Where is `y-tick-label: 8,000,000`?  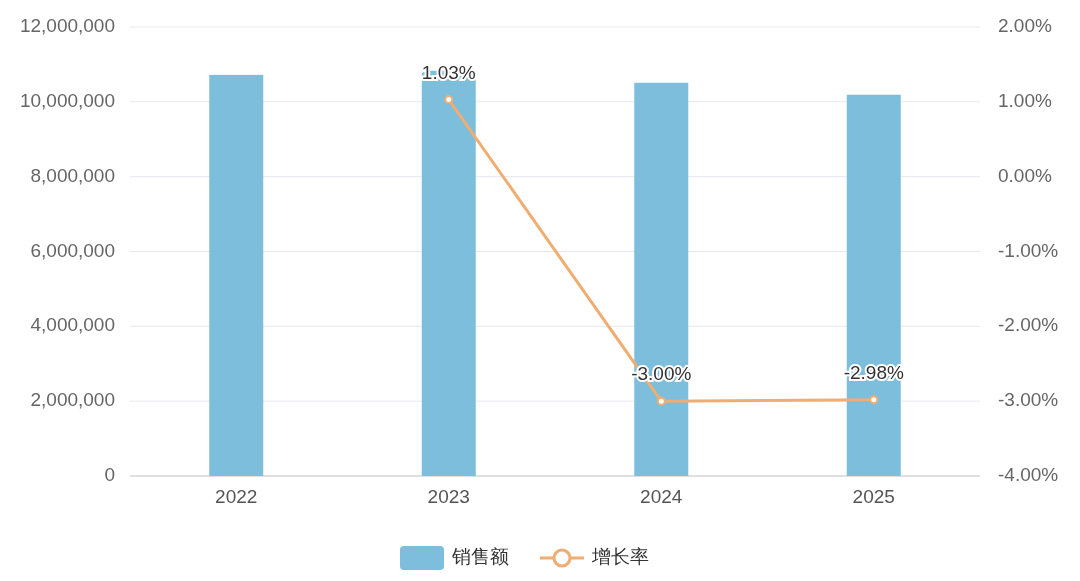
y-tick-label: 8,000,000 is located at coordinates (72, 175).